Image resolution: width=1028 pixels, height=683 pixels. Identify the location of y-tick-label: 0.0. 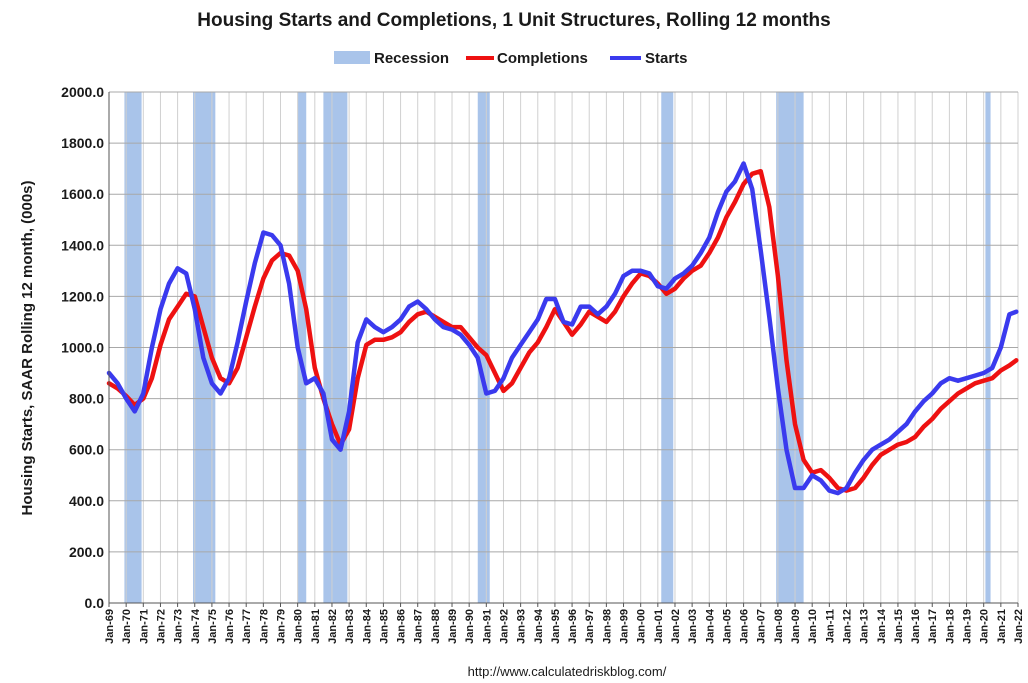
(95, 603).